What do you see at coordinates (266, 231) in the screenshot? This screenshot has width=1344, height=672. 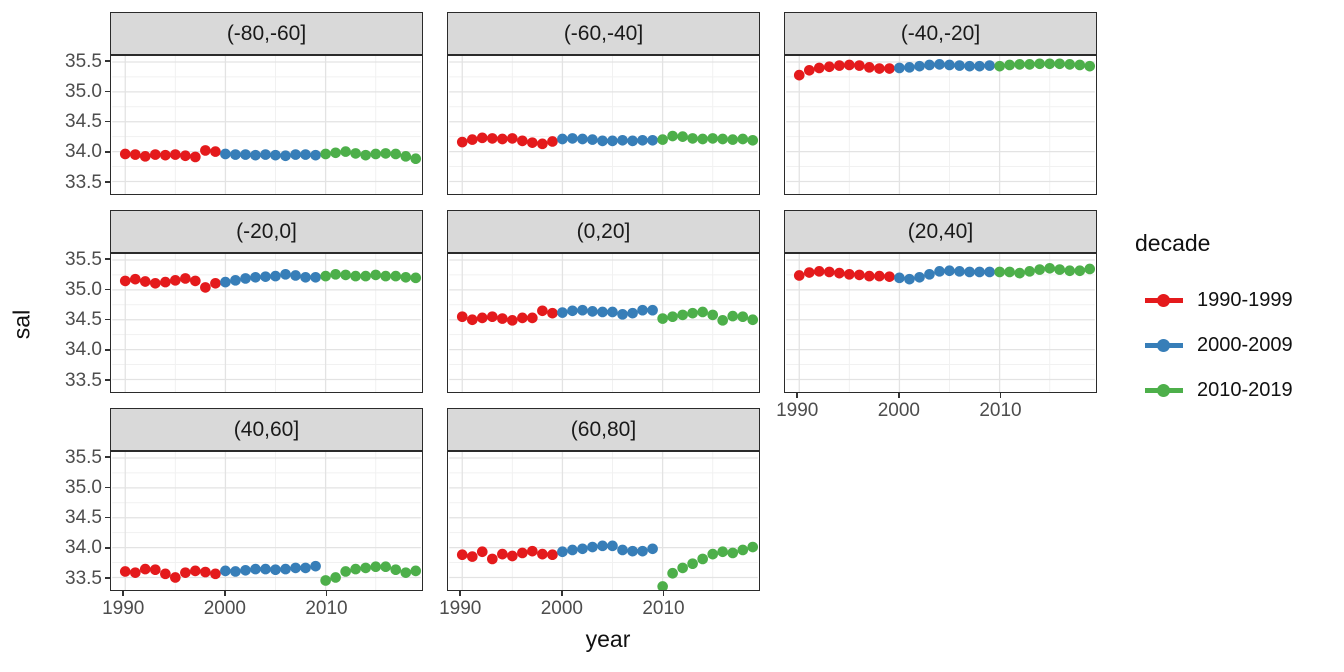 I see `facet-strip-label: (-20,0]` at bounding box center [266, 231].